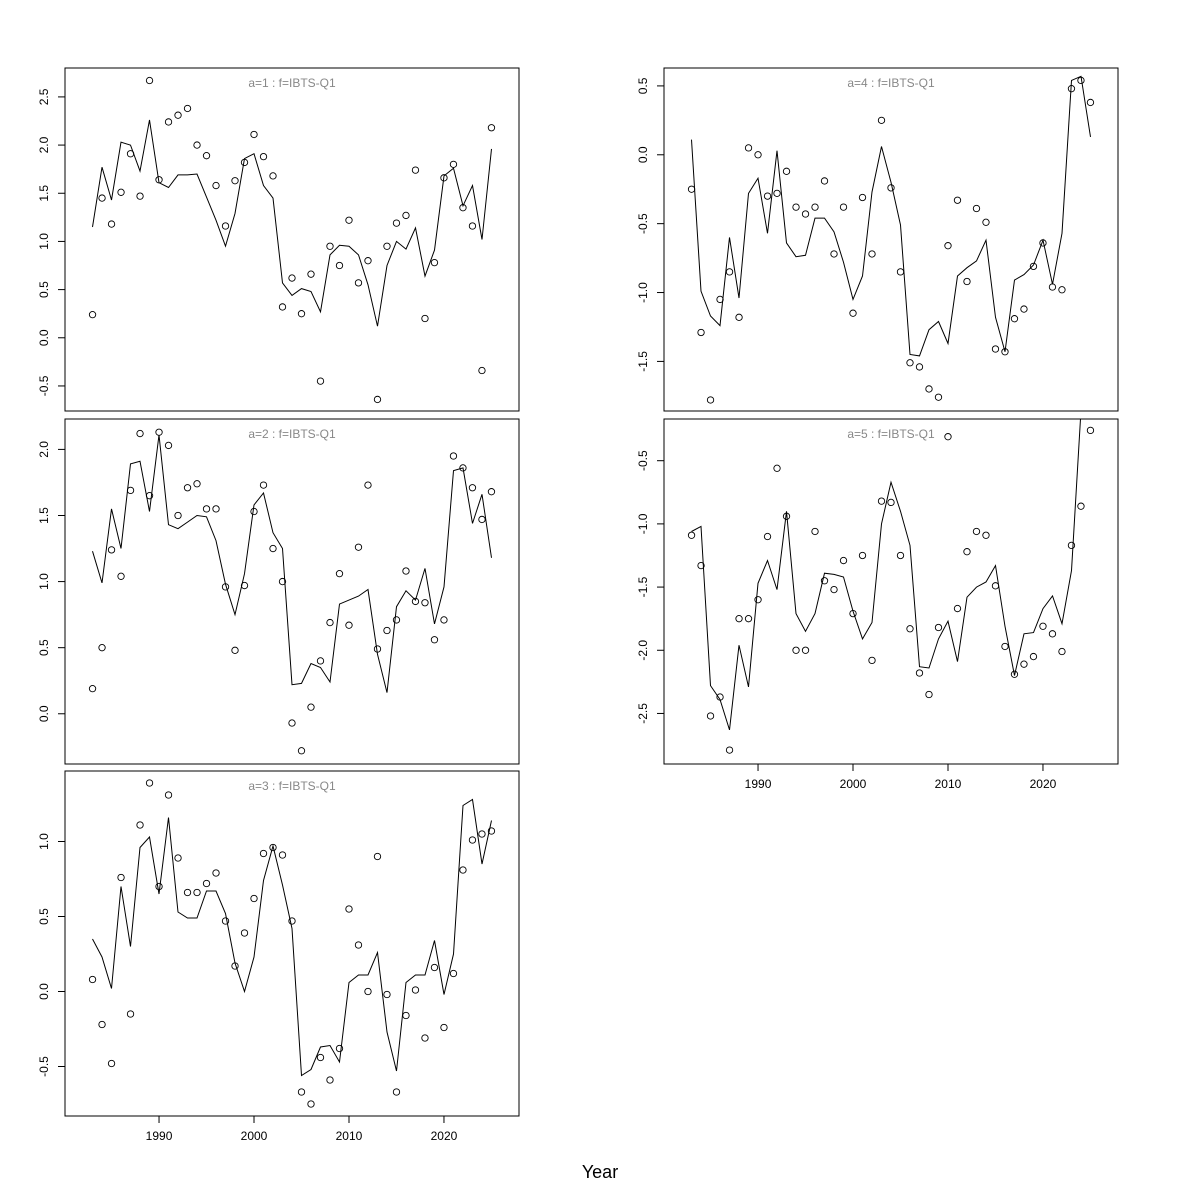 The image size is (1200, 1200). Describe the element at coordinates (44, 96) in the screenshot. I see `y-tick-label: 2.5` at that location.